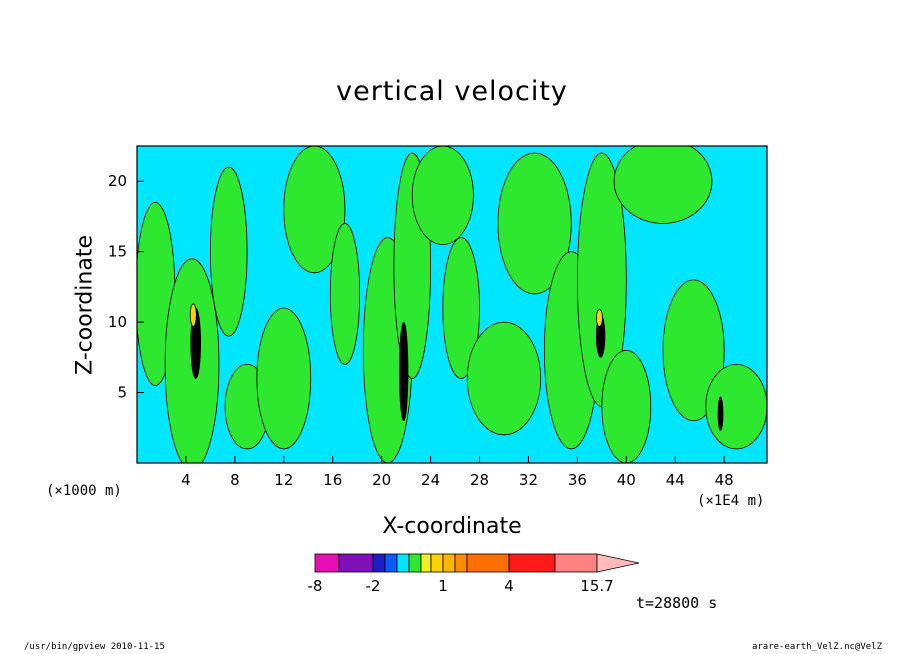 This screenshot has height=654, width=904. What do you see at coordinates (373, 586) in the screenshot?
I see `colorbar-tick-label: -2` at bounding box center [373, 586].